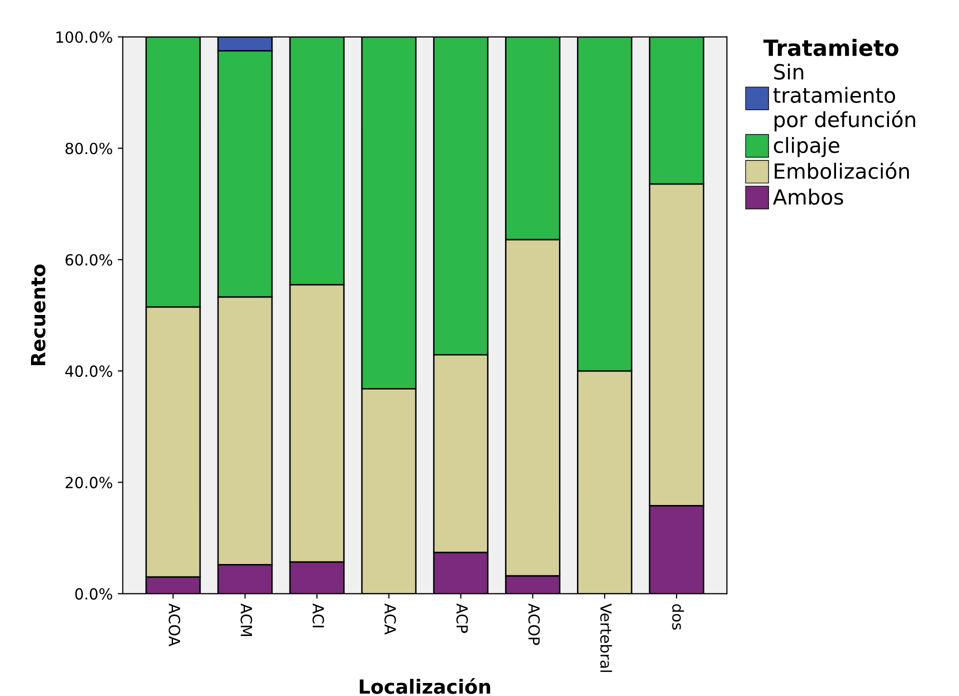  Describe the element at coordinates (38, 315) in the screenshot. I see `y-axis-title: Recuento` at that location.